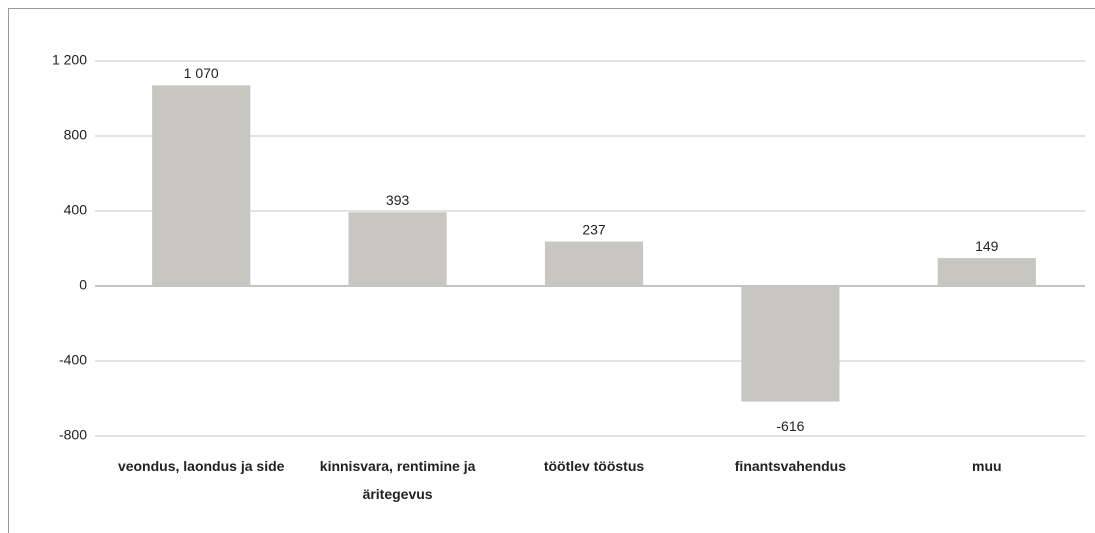 The image size is (1095, 533). What do you see at coordinates (398, 200) in the screenshot?
I see `value-label: 393` at bounding box center [398, 200].